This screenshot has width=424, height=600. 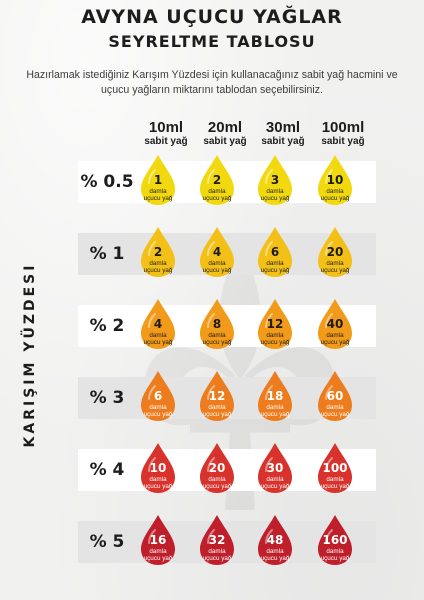 I want to click on row-percent-label: % 5, so click(x=107, y=542).